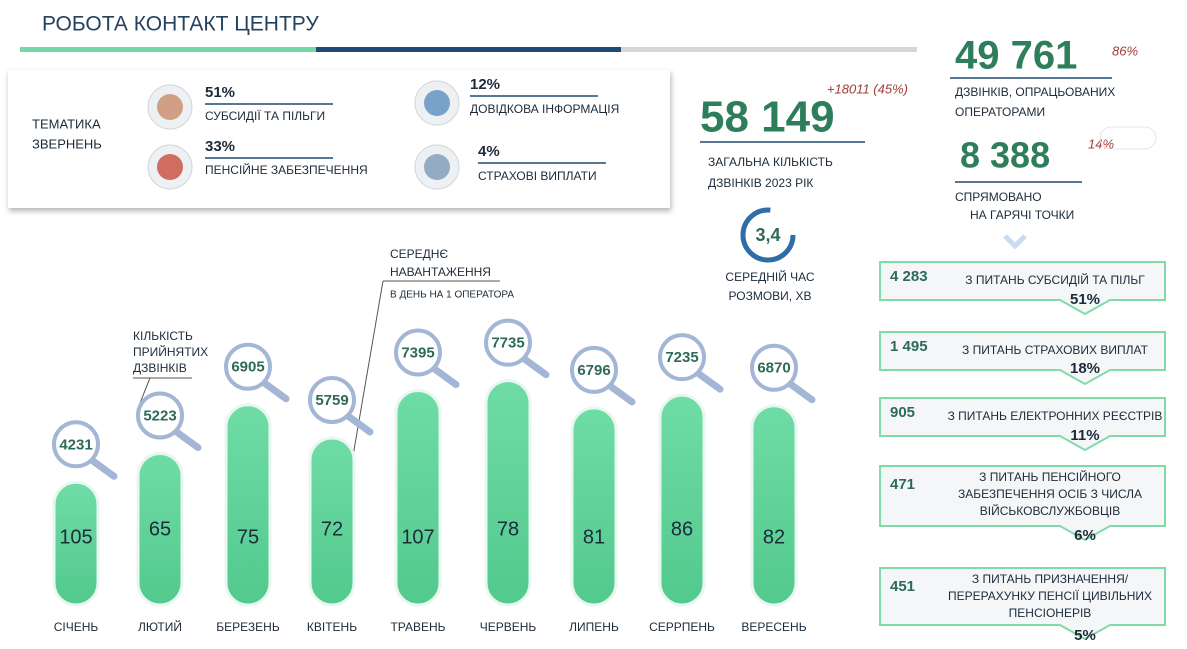 This screenshot has height=649, width=1187. Describe the element at coordinates (1015, 242) in the screenshot. I see `chevron` at that location.